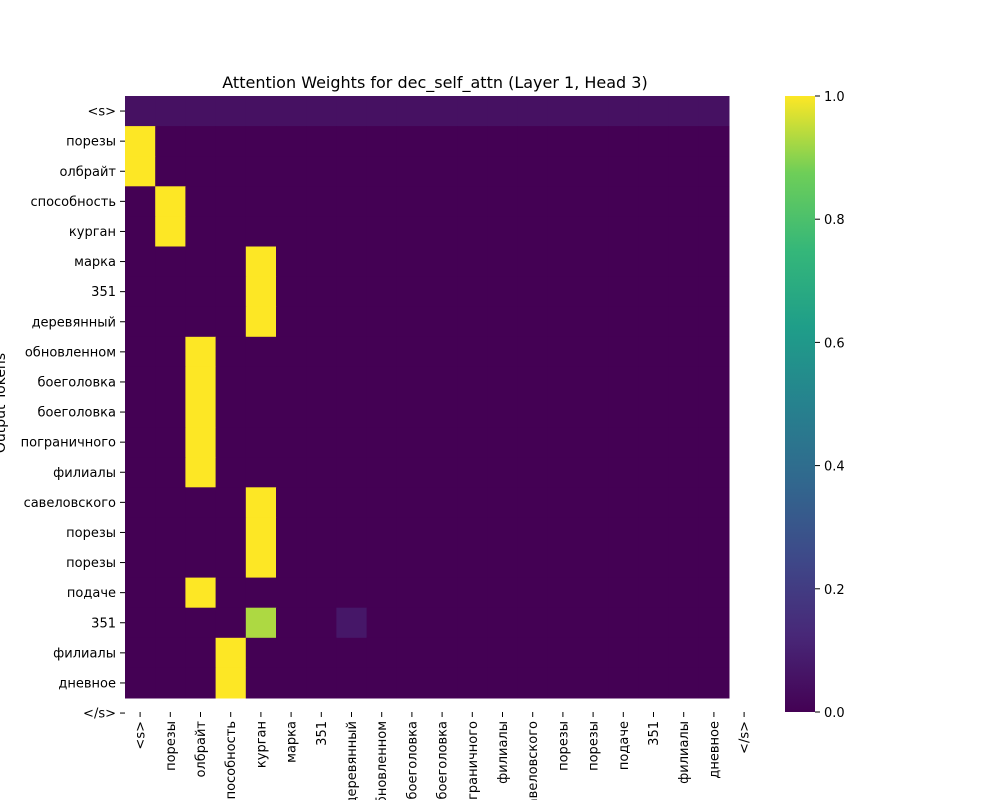  I want to click on y-tick-label: обновленном, so click(70, 352).